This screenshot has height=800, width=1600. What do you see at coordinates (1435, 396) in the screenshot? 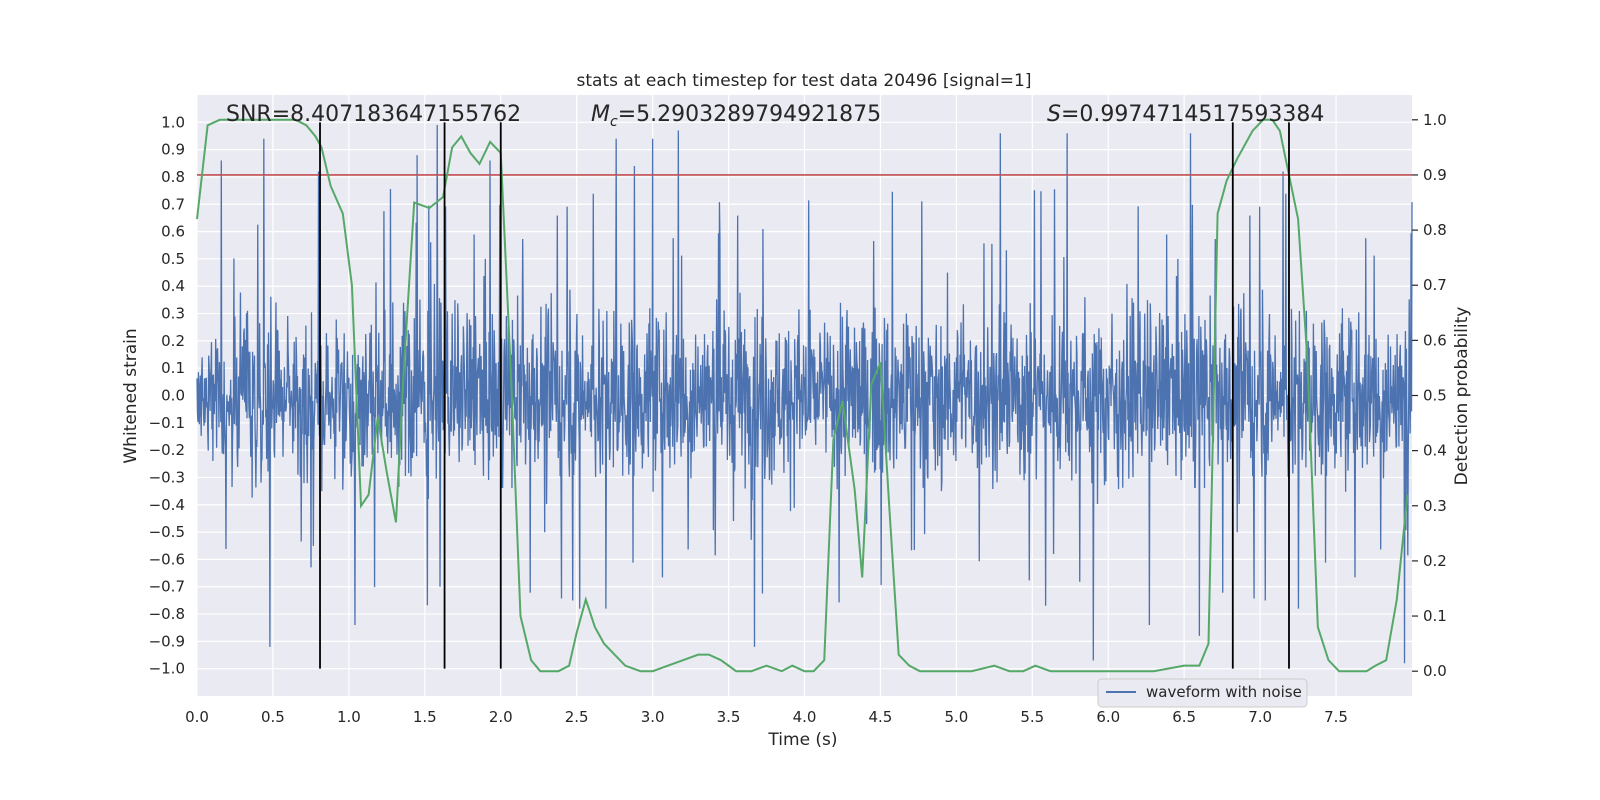
I see `y2-tick-label: 0.5` at bounding box center [1435, 396].